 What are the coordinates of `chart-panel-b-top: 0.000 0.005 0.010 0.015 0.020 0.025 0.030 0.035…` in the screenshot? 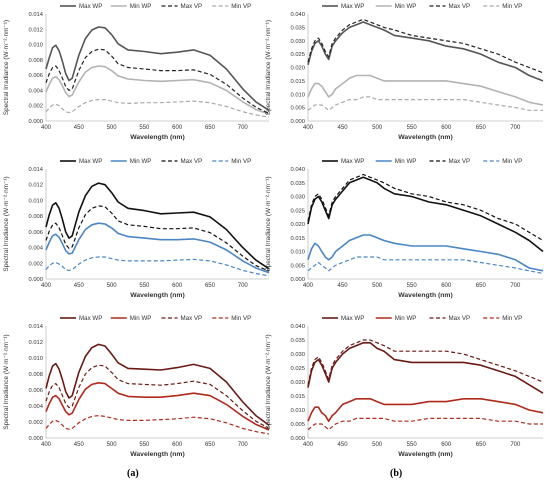 It's located at (404, 72).